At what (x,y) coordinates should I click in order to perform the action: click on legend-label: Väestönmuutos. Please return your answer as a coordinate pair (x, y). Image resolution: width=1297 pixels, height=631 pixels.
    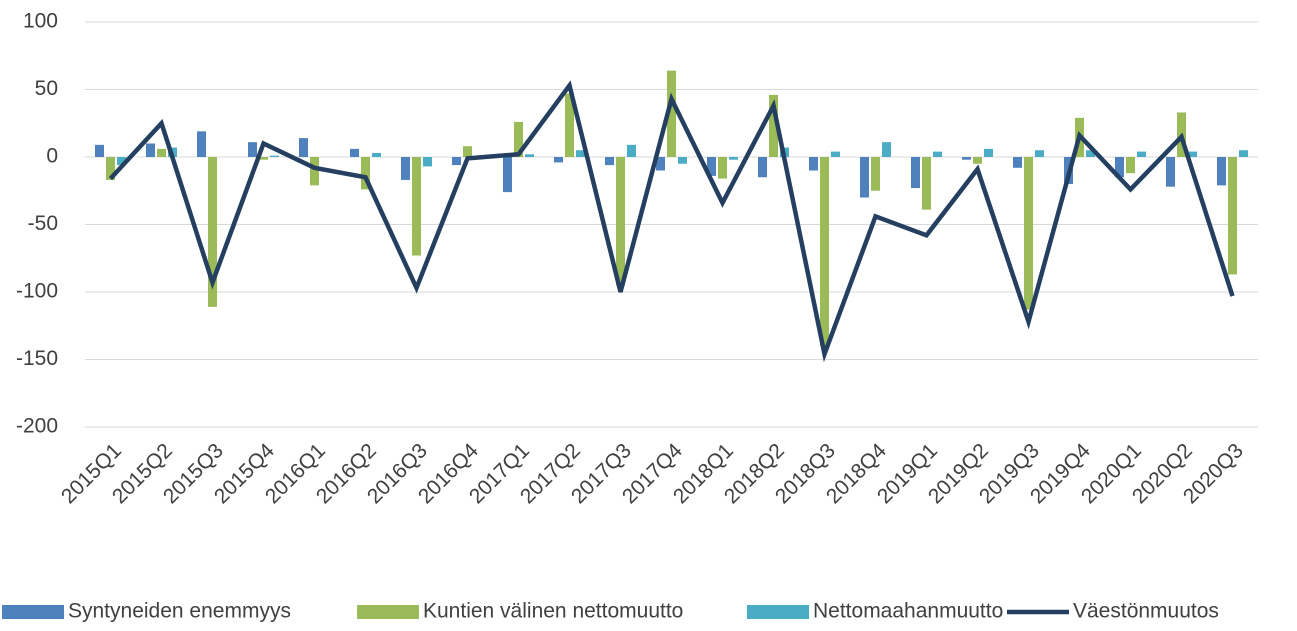
    Looking at the image, I should click on (1146, 611).